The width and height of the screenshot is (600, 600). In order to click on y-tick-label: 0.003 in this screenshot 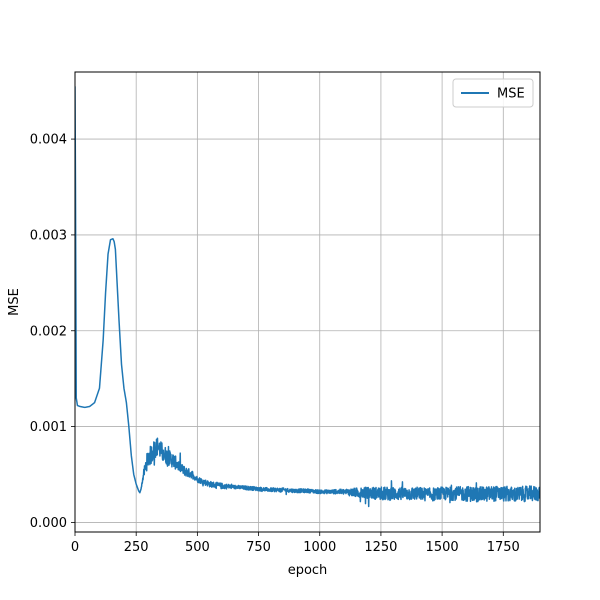, I will do `click(48, 235)`.